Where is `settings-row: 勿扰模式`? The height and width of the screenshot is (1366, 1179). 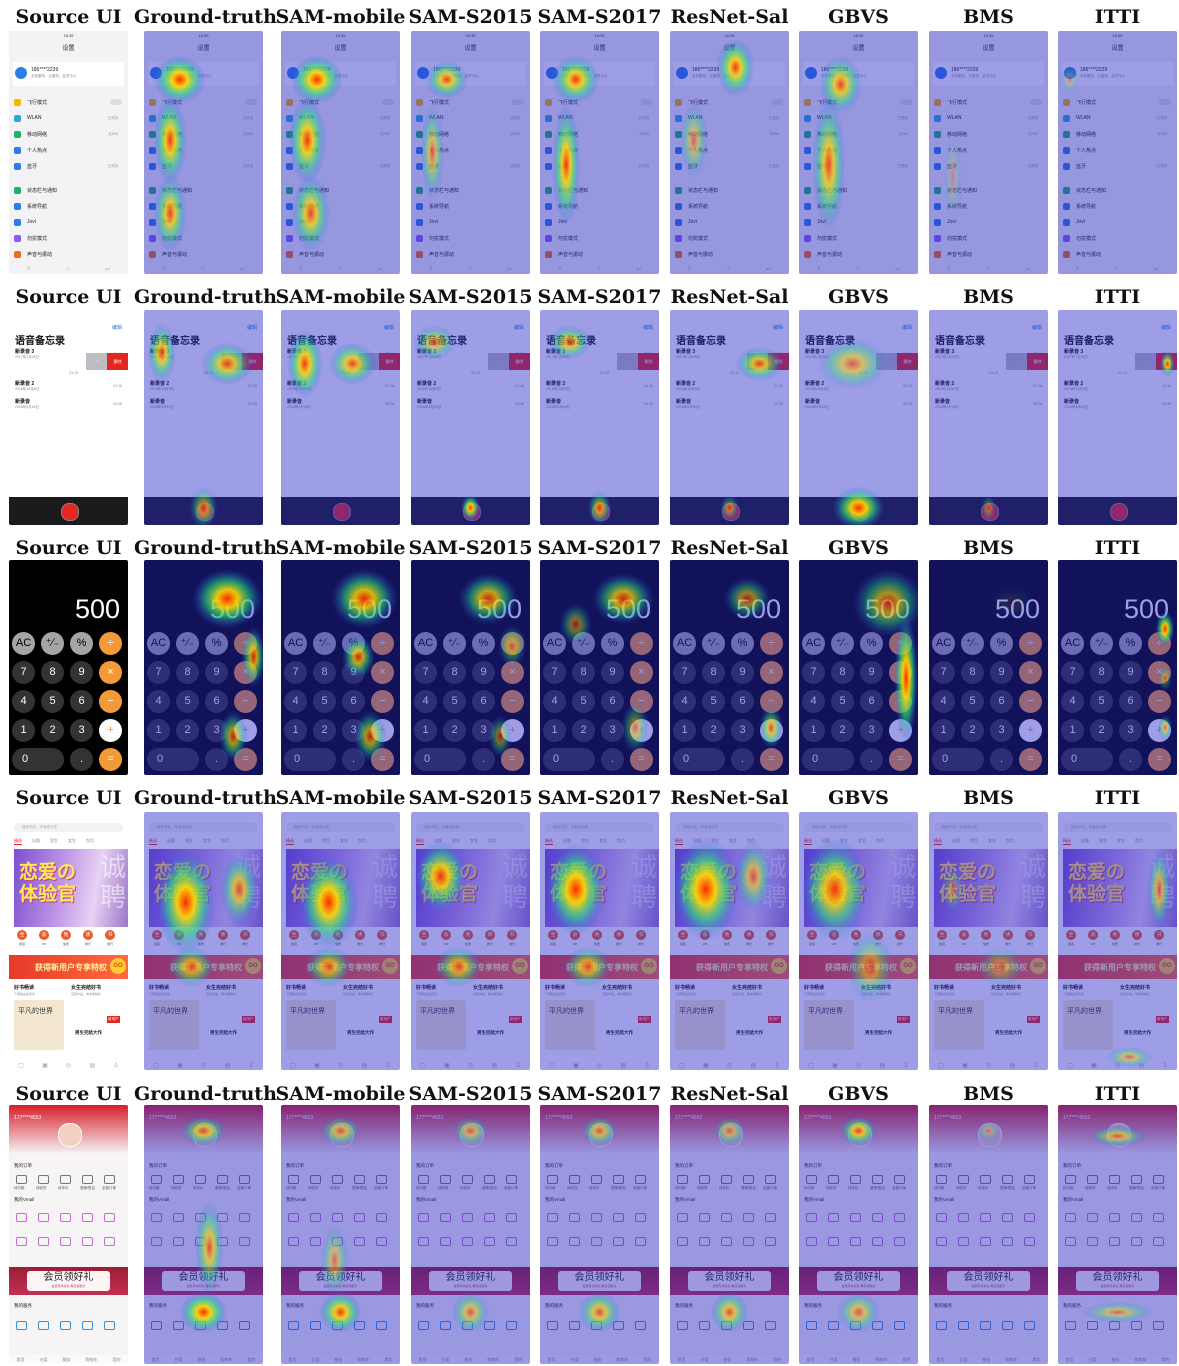
settings-row: 勿扰模式 is located at coordinates (68, 239).